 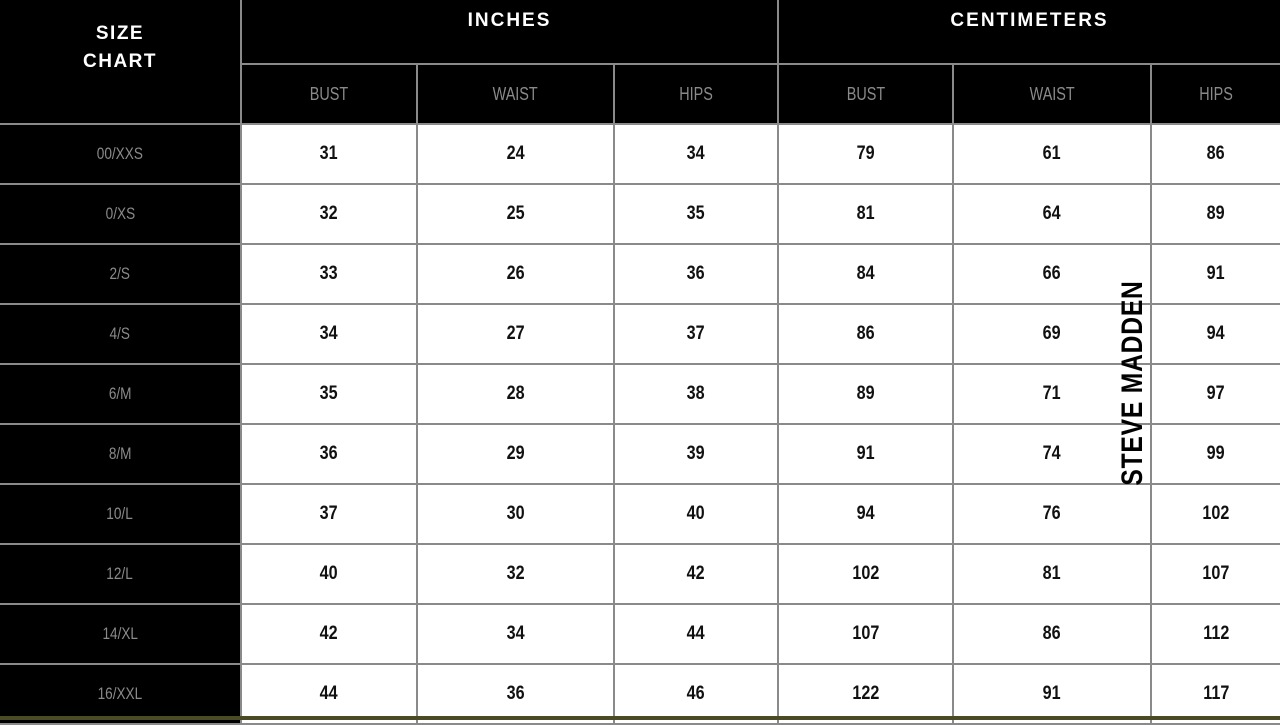 What do you see at coordinates (1052, 94) in the screenshot?
I see `col-header-cm-waist: WAIST` at bounding box center [1052, 94].